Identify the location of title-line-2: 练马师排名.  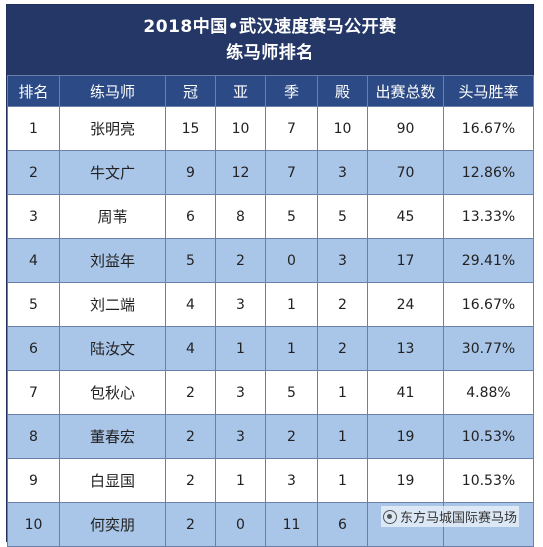
(270, 53).